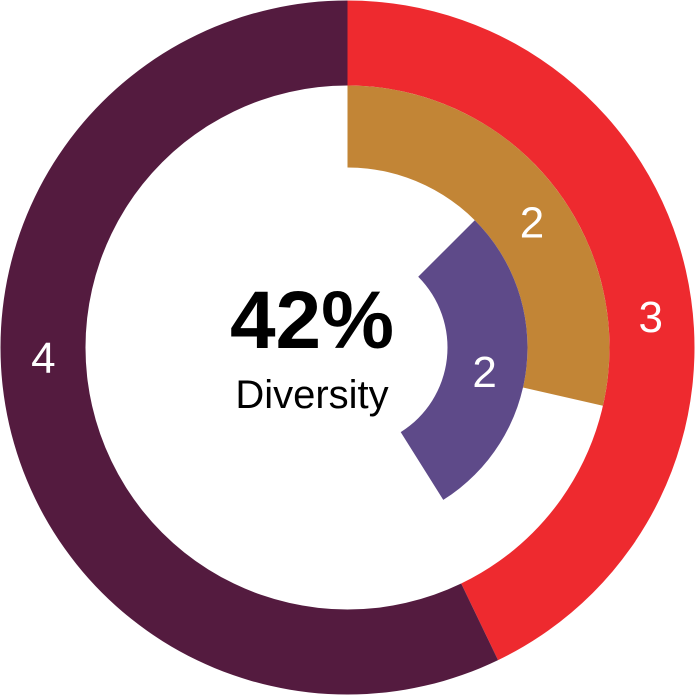 This screenshot has height=695, width=695. Describe the element at coordinates (312, 320) in the screenshot. I see `center-value: 42%` at that location.